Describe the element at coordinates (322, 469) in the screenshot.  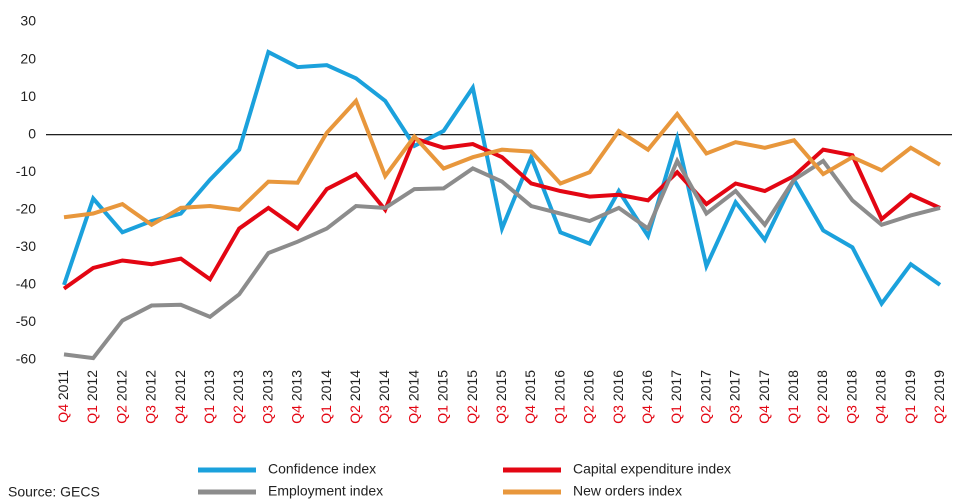
I see `legend-label: Confidence index` at that location.